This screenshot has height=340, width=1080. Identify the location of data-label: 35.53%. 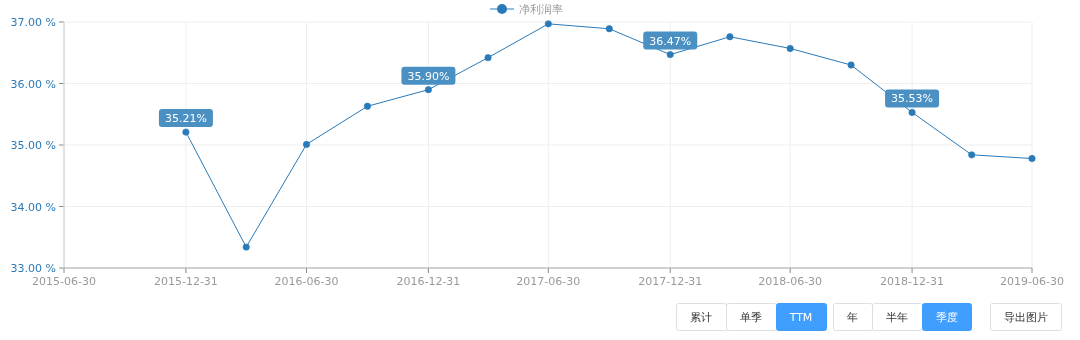
(912, 99).